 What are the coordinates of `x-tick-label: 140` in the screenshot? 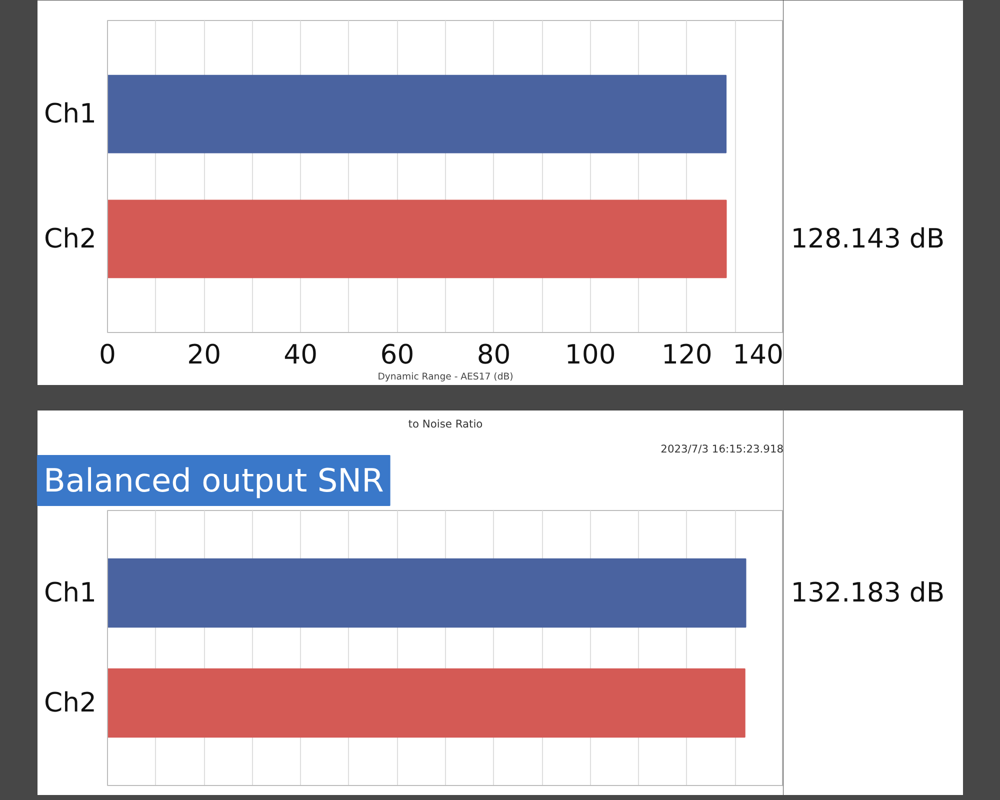 It's located at (758, 355).